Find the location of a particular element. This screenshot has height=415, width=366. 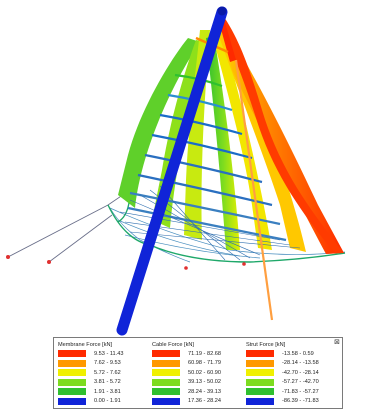

legend-group-title: Strut Force [kN] is located at coordinates (266, 345).